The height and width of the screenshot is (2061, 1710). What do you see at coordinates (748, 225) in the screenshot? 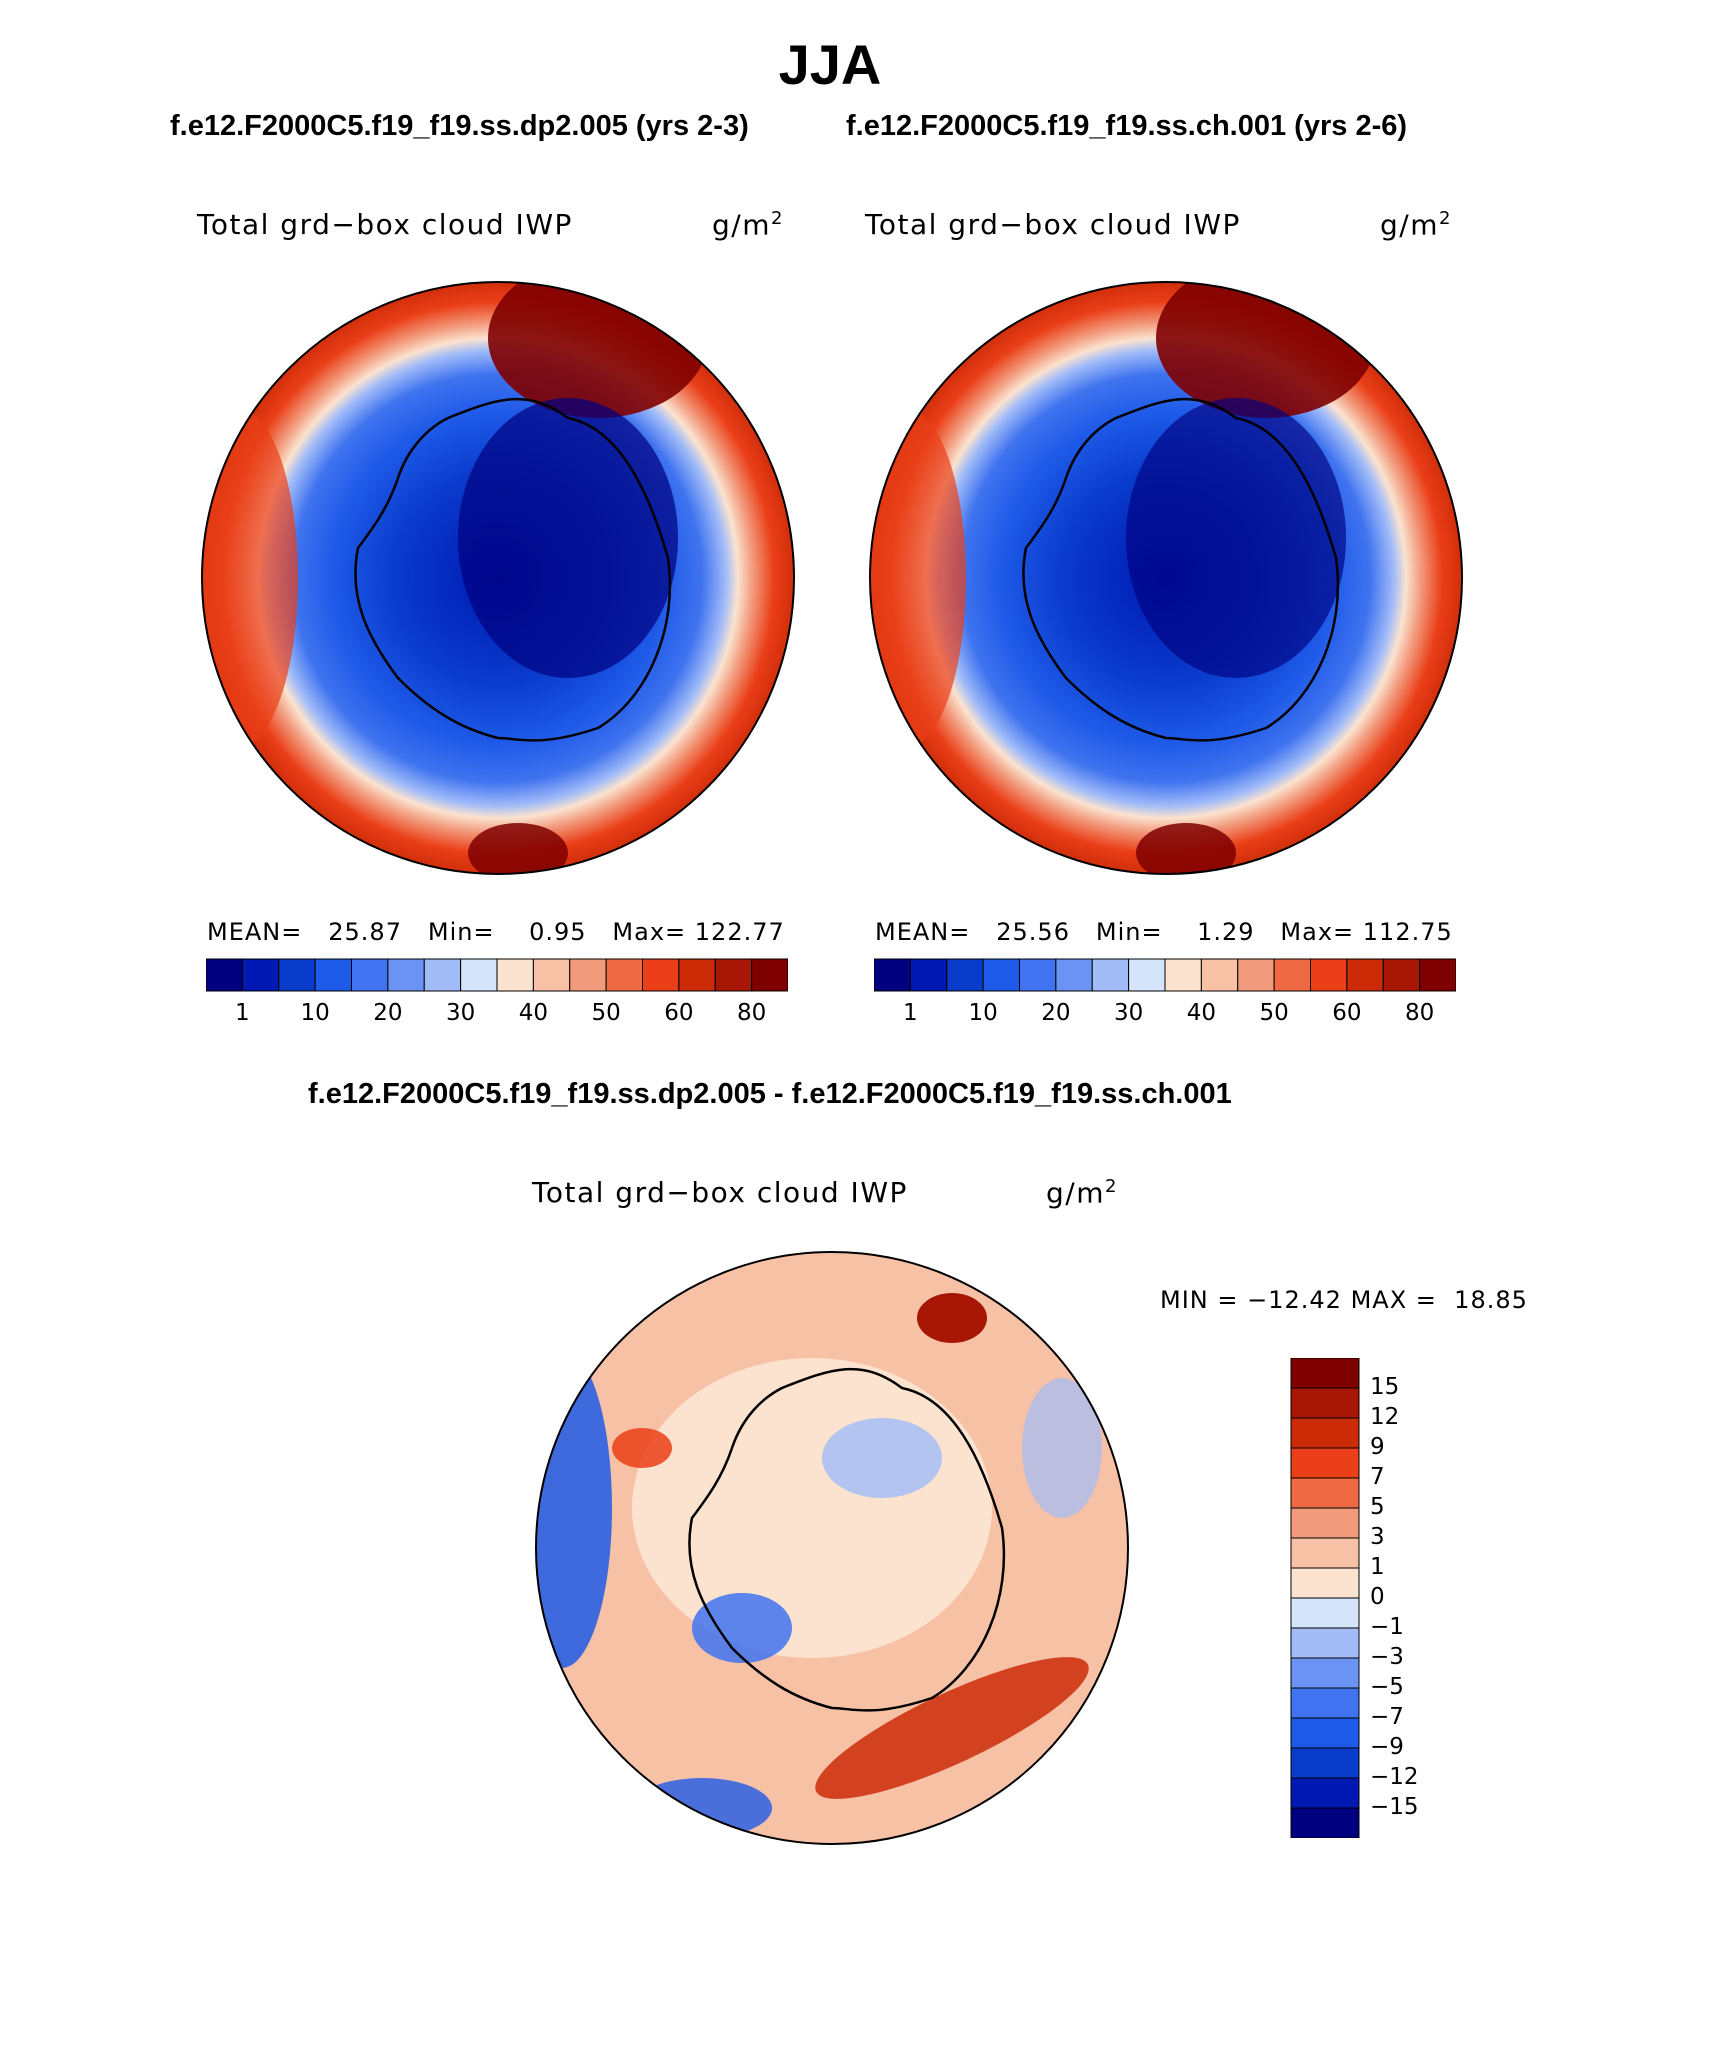
I see `panel1-units: g/m2` at bounding box center [748, 225].